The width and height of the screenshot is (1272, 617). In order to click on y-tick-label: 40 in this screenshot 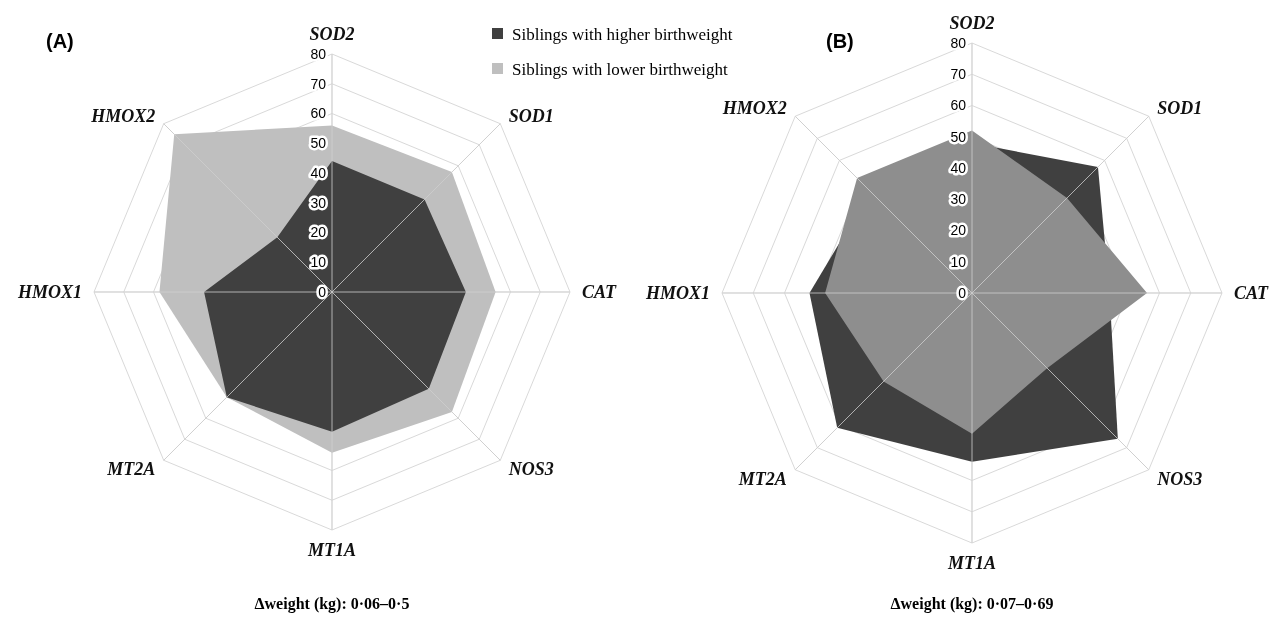, I will do `click(958, 167)`.